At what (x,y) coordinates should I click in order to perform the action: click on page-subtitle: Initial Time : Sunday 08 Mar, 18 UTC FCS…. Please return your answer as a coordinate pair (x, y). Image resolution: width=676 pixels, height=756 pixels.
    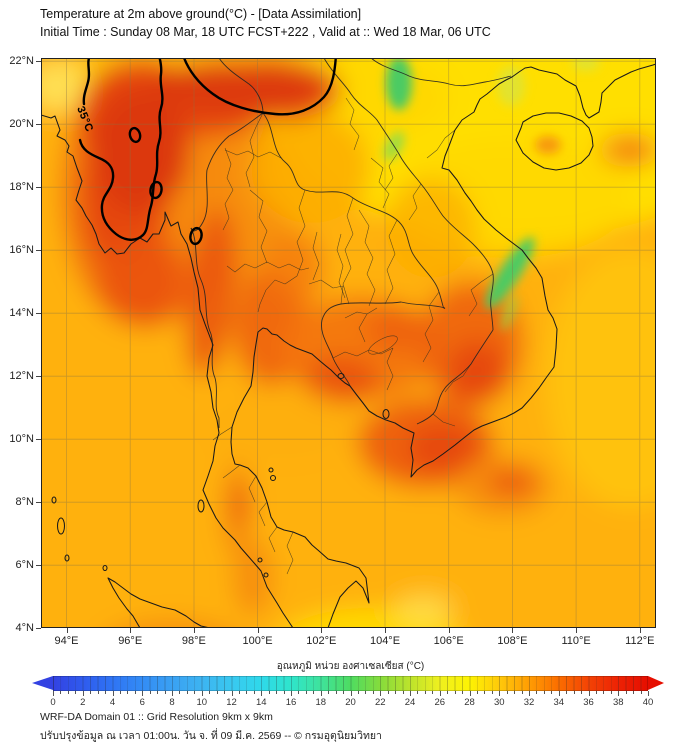
    Looking at the image, I should click on (265, 32).